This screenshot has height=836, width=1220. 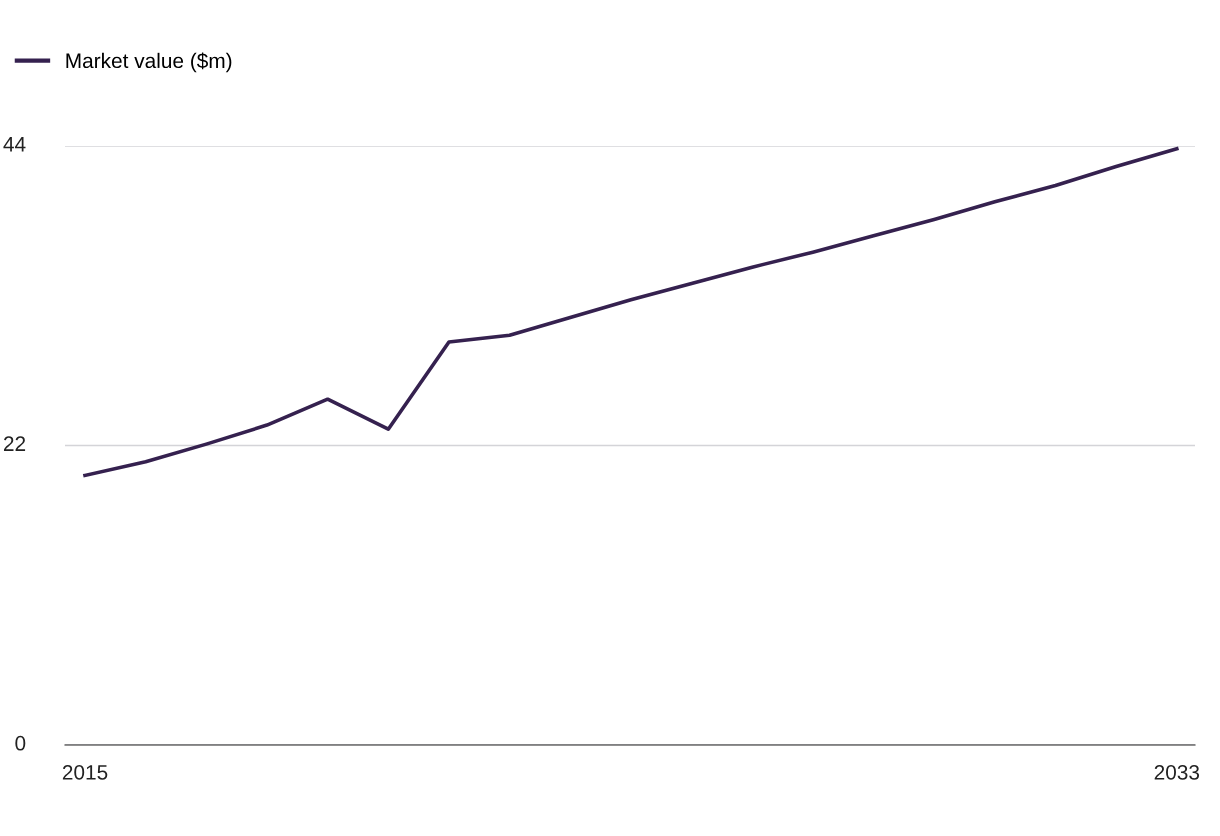 What do you see at coordinates (149, 62) in the screenshot?
I see `legend-label: Market value ($m)` at bounding box center [149, 62].